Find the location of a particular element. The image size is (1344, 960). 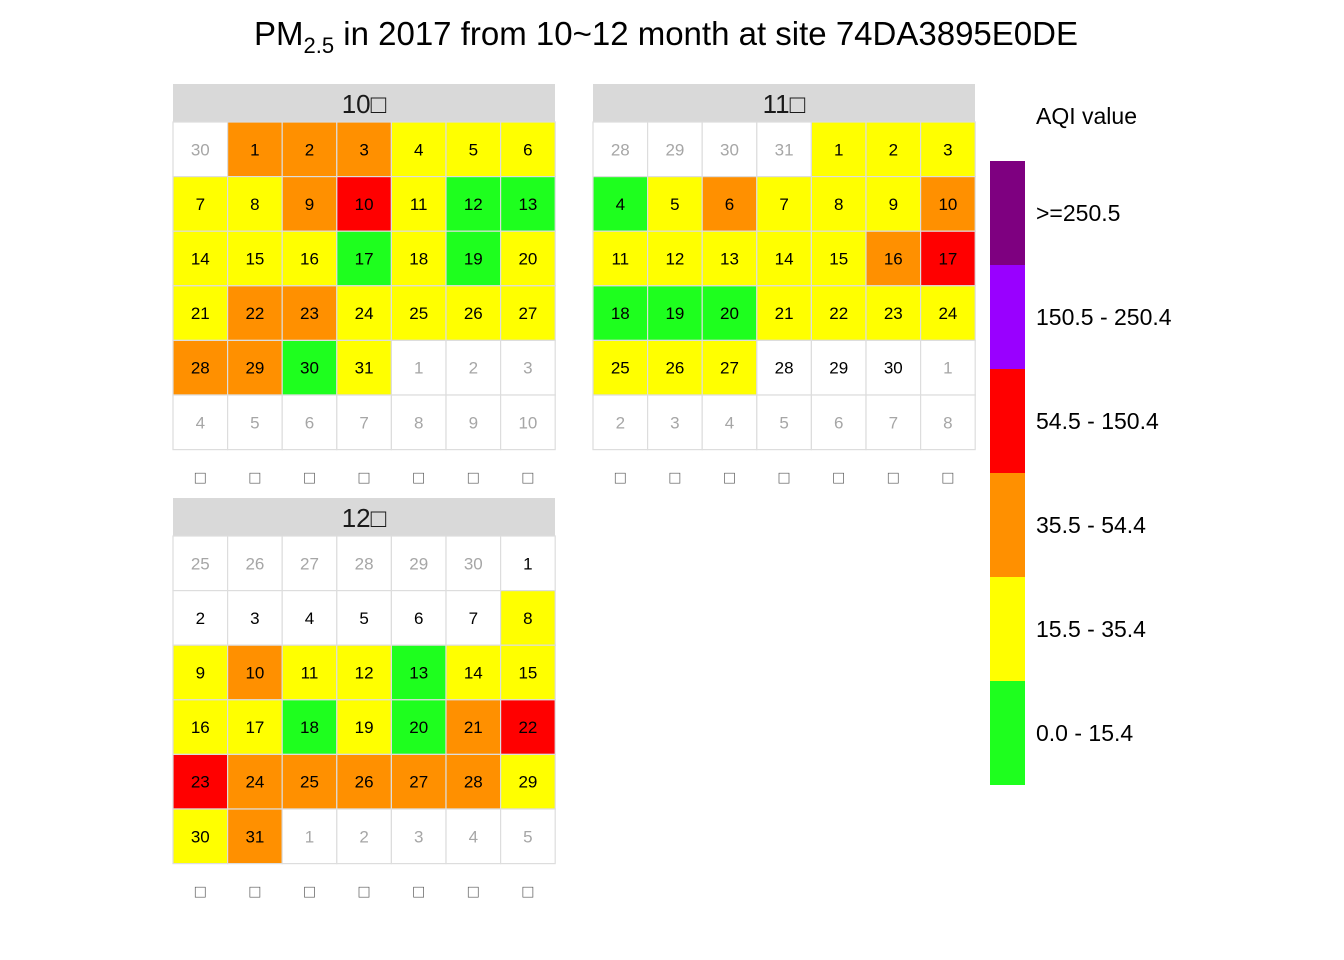

chart-title-subscript: 2.5 is located at coordinates (319, 45).